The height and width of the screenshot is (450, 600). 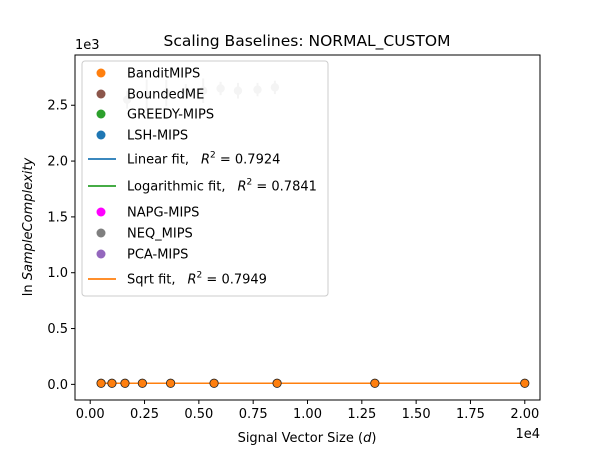 I want to click on legend-marker-greedy-mips, so click(x=101, y=114).